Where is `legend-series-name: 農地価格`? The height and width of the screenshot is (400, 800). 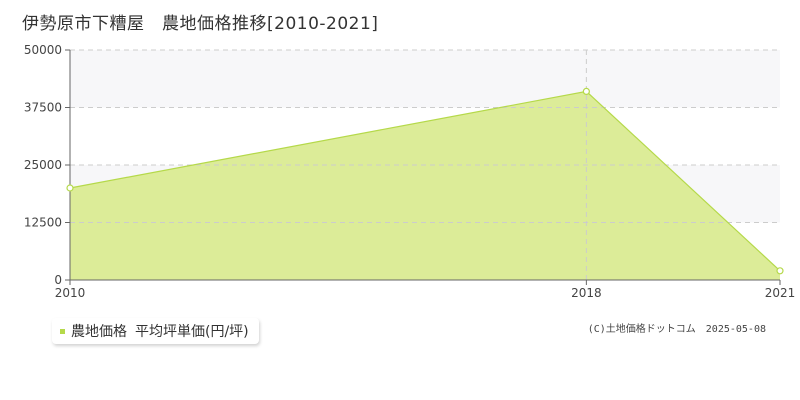 legend-series-name: 農地価格 is located at coordinates (99, 332).